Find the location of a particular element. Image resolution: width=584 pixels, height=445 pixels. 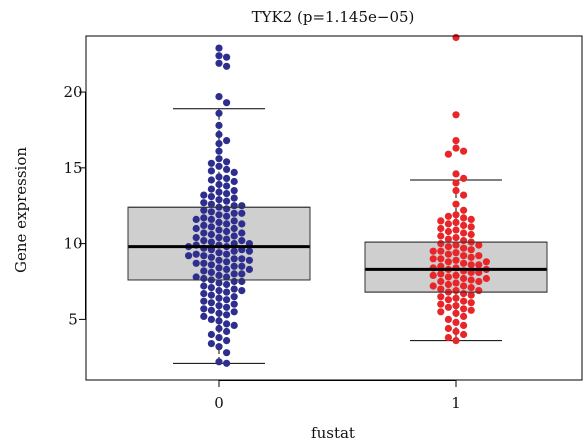

y-tick-label: 5 is located at coordinates (73, 319).